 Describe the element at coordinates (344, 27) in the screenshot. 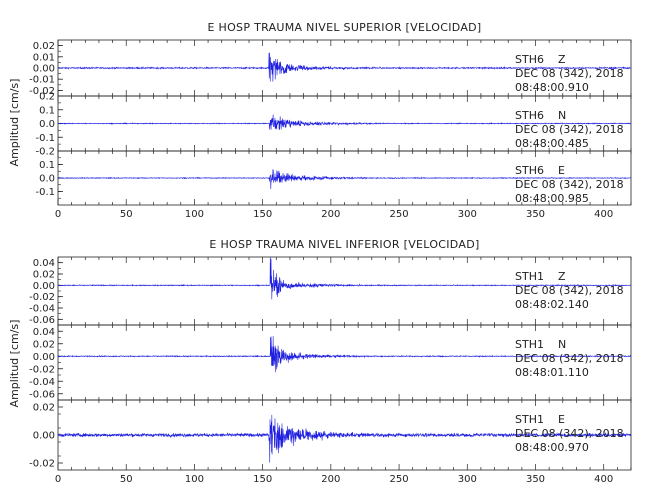

I see `chart-title: E HOSP TRAUMA NIVEL SUPERIOR [VELOCIDAD]` at that location.